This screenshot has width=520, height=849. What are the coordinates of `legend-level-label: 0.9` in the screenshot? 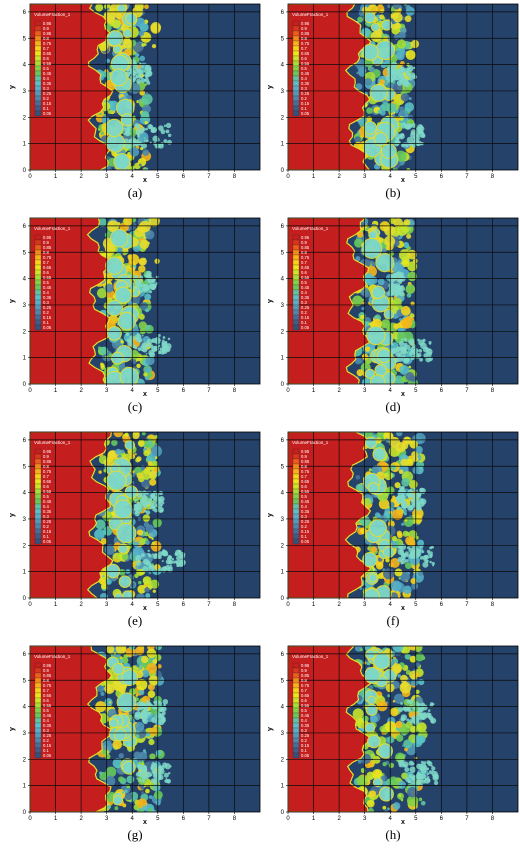 It's located at (304, 456).